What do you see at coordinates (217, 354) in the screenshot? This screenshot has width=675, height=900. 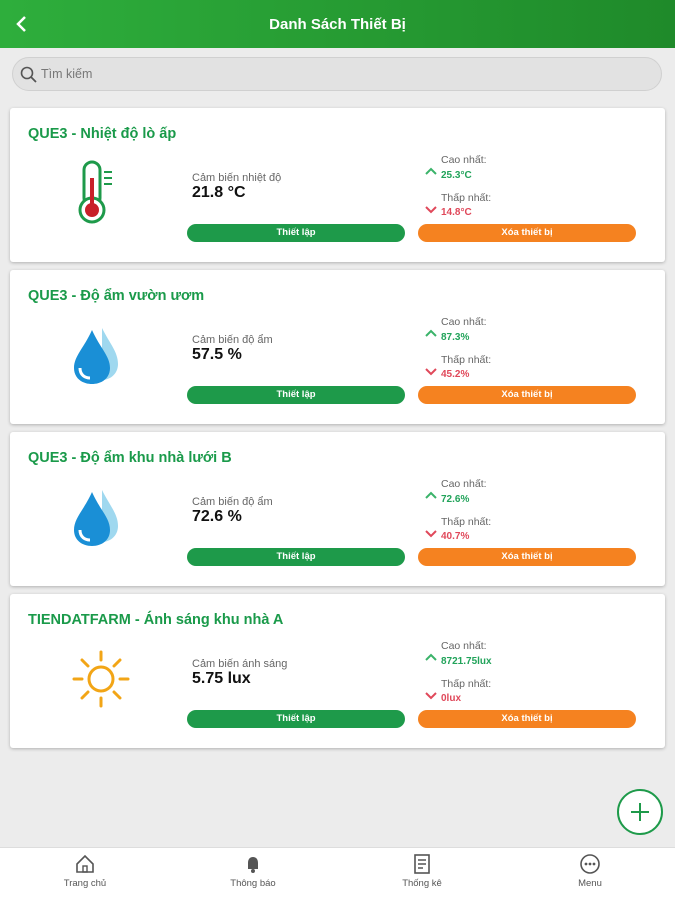 I see `sensor-value: 57.5 %` at bounding box center [217, 354].